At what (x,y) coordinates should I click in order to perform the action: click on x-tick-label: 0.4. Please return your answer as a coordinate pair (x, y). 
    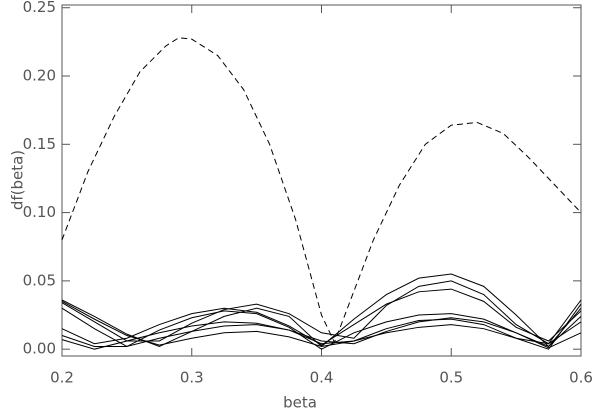
    Looking at the image, I should click on (322, 378).